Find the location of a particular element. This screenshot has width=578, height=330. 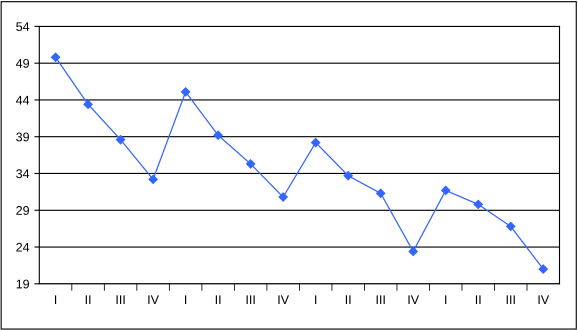

y-tick-label: 34 is located at coordinates (23, 173).